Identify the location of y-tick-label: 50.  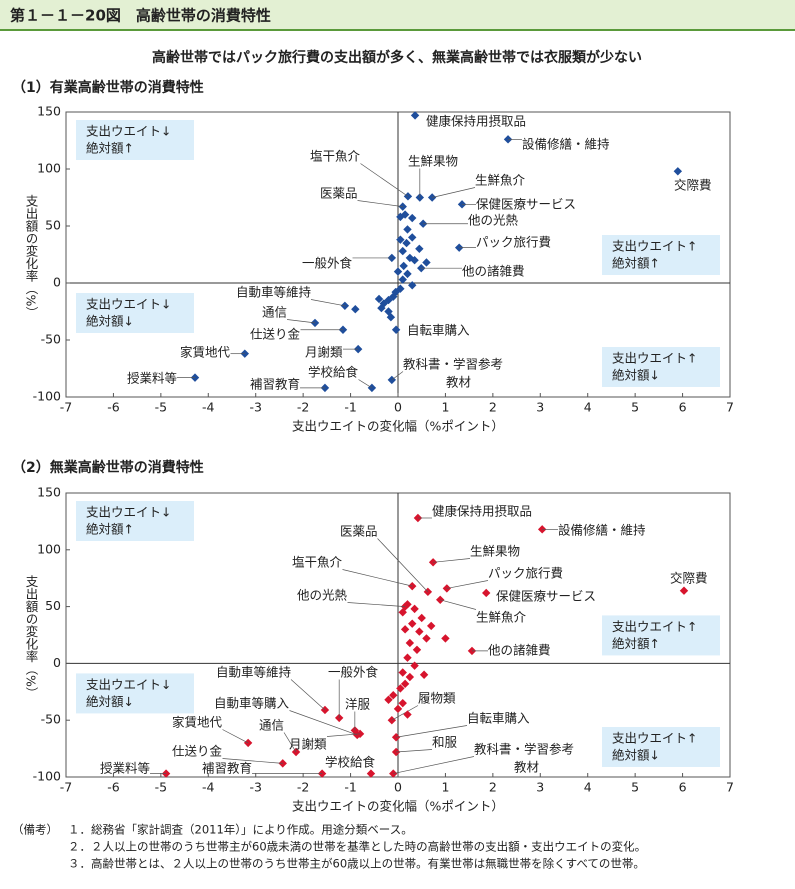
(53, 605).